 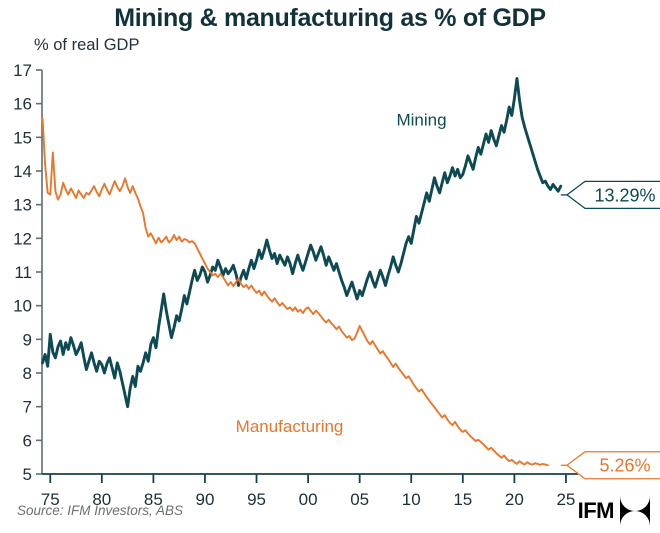 What do you see at coordinates (50, 499) in the screenshot?
I see `x-tick-label: 75` at bounding box center [50, 499].